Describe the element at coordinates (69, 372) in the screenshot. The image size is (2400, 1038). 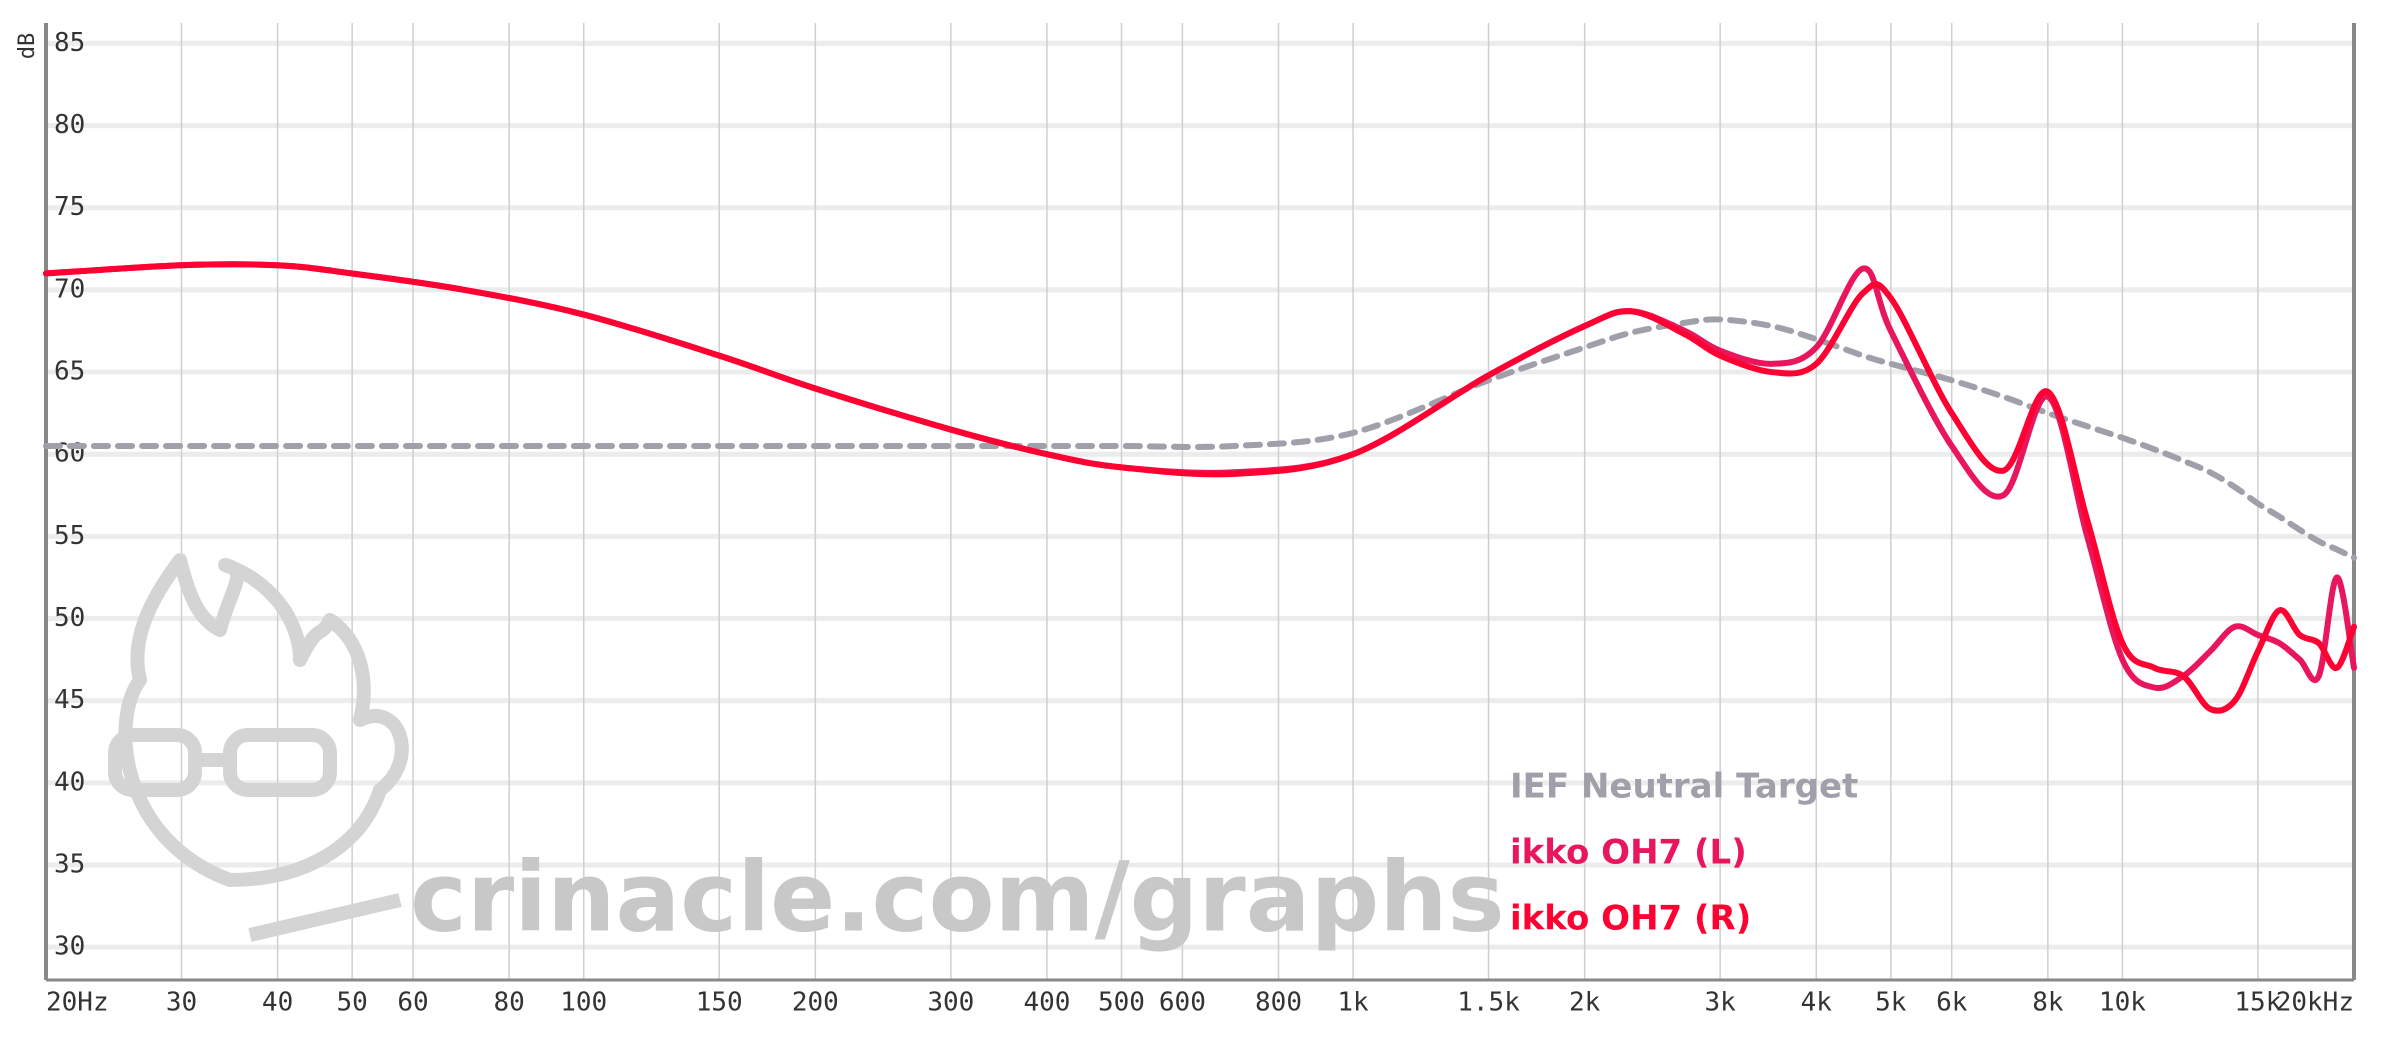
I see `y-tick-label: 65` at that location.